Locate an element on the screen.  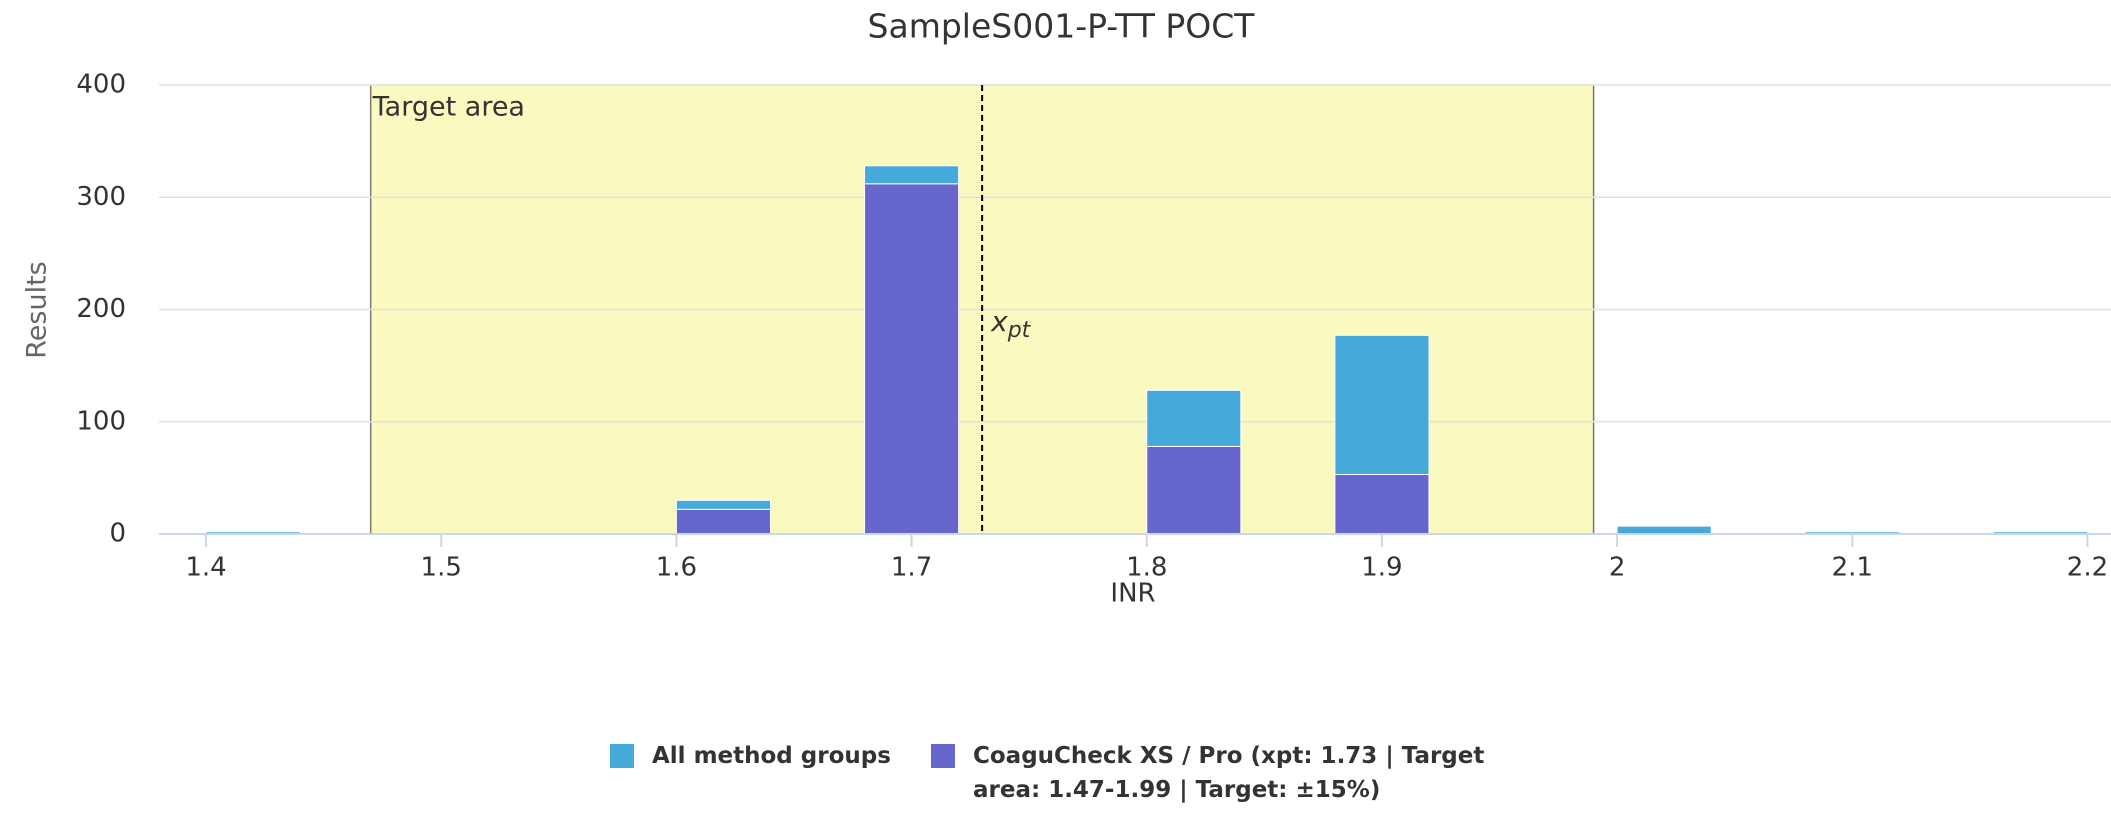
xpt-label-sub: pt is located at coordinates (1019, 330).